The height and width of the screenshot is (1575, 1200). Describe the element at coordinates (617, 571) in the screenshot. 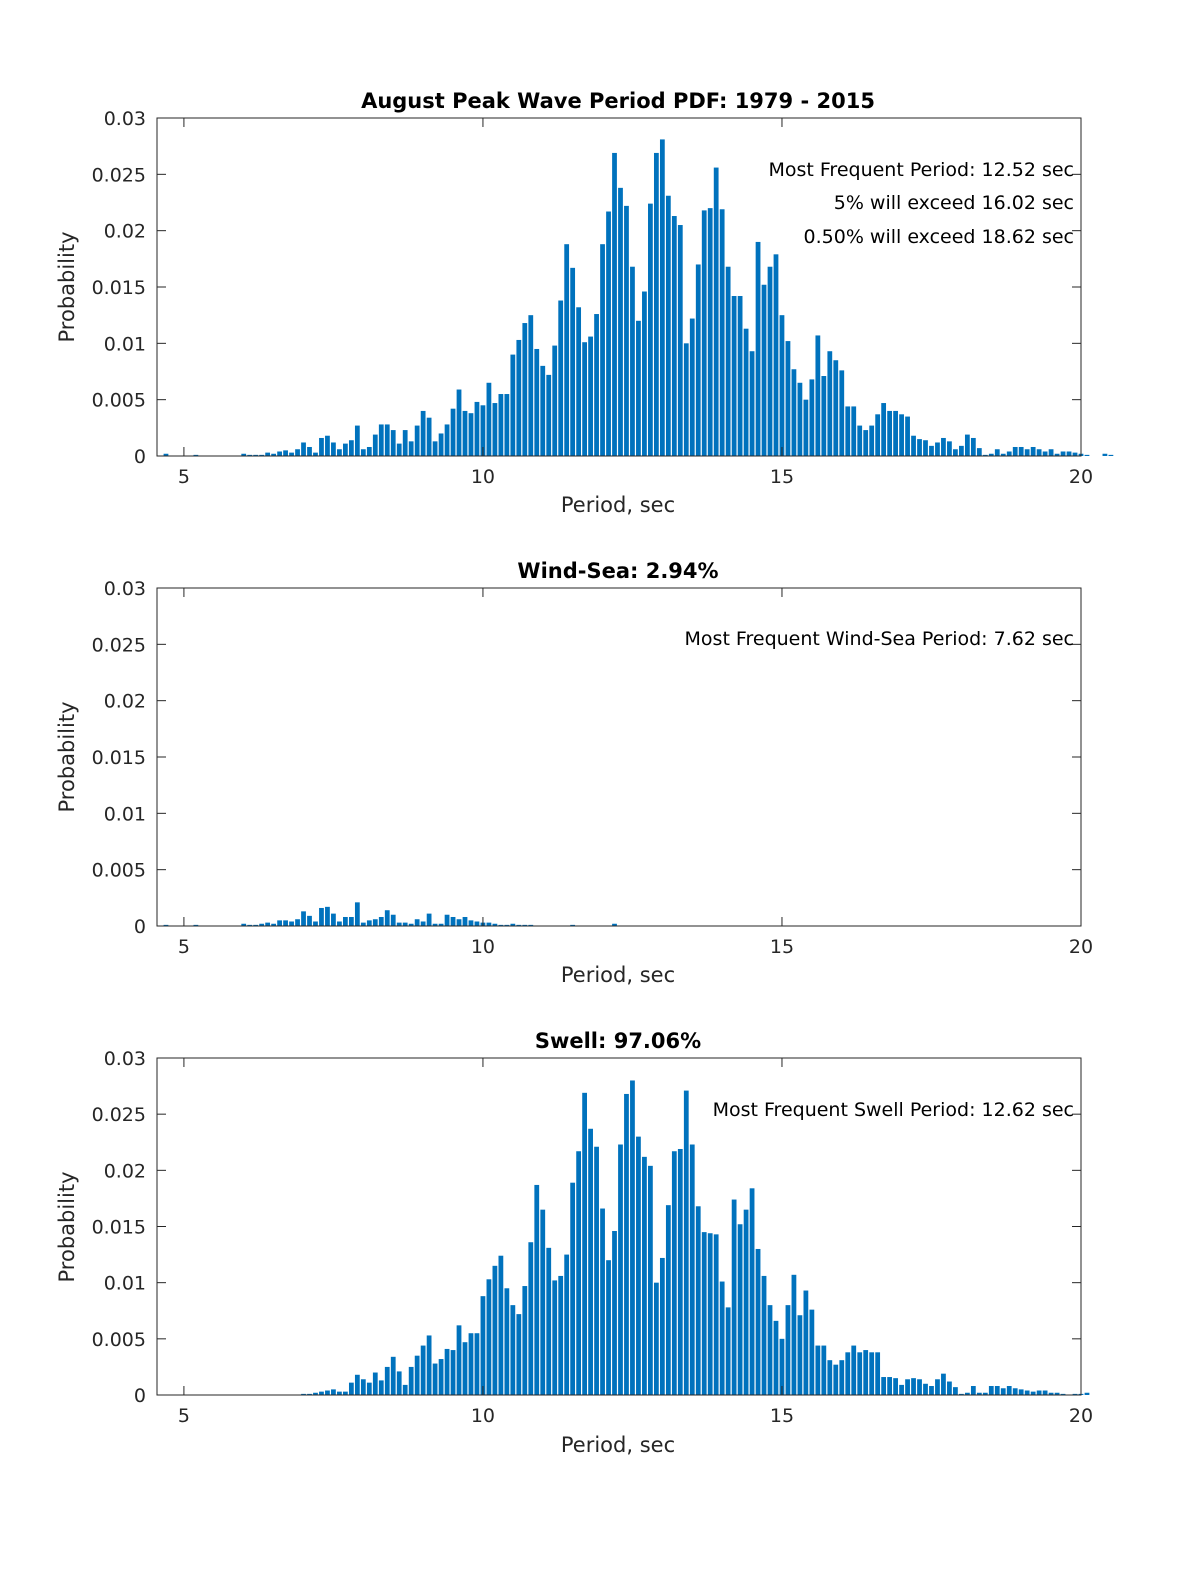

I see `chart-title: Wind-Sea: 2.94%` at that location.